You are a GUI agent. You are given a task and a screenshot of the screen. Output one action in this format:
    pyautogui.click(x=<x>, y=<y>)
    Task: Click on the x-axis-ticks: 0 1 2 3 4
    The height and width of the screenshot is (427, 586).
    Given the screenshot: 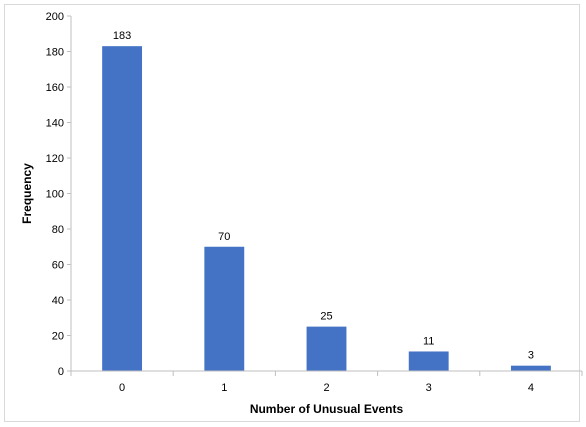 What is the action you would take?
    pyautogui.click(x=326, y=382)
    